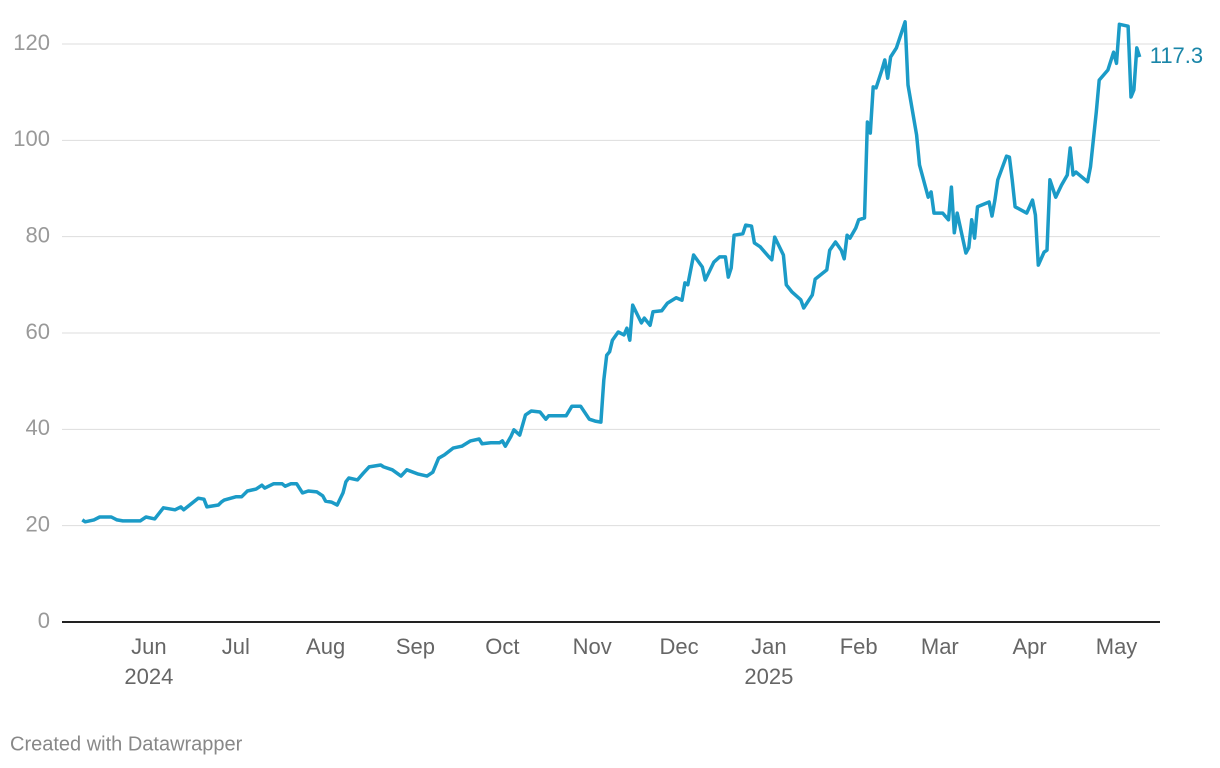 The width and height of the screenshot is (1220, 768). What do you see at coordinates (38, 331) in the screenshot?
I see `y-tick-label: 60` at bounding box center [38, 331].